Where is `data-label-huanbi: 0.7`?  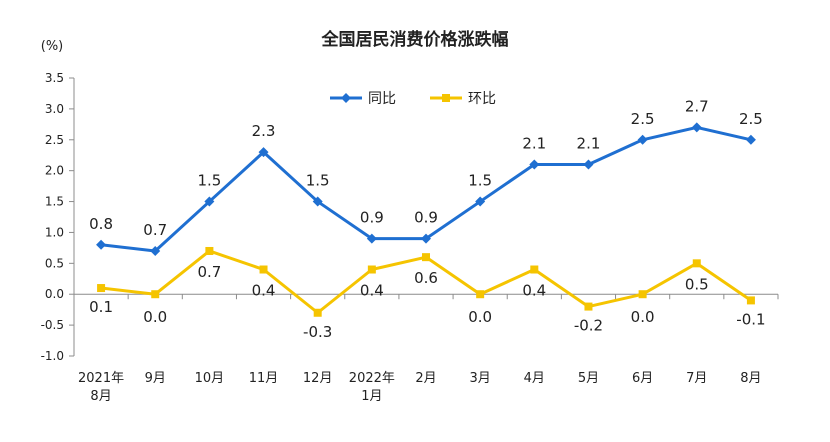 data-label-huanbi: 0.7 is located at coordinates (209, 272).